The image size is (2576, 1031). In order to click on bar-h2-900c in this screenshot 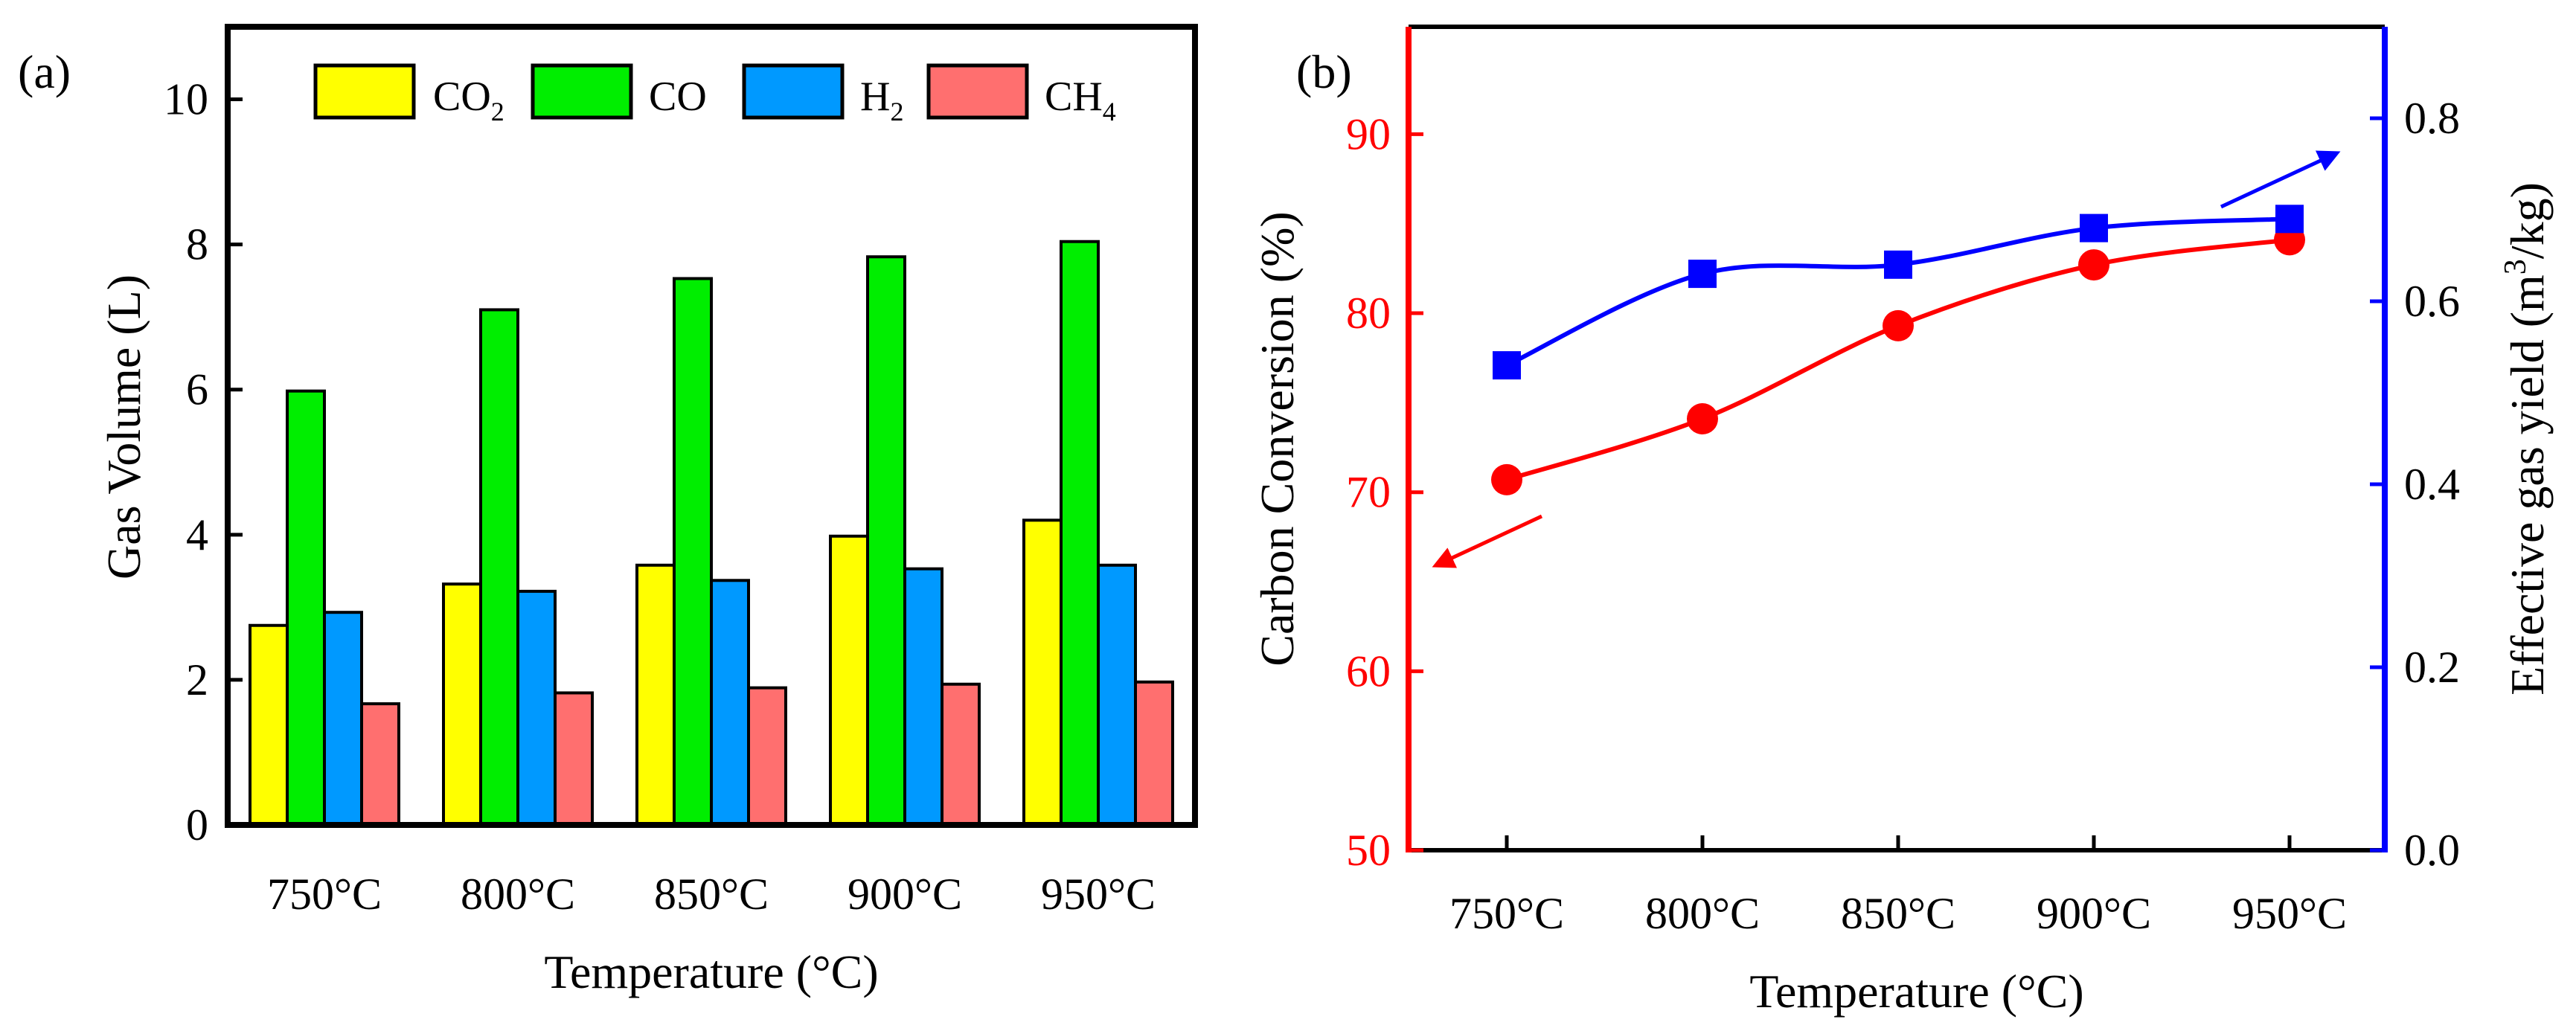, I will do `click(923, 696)`.